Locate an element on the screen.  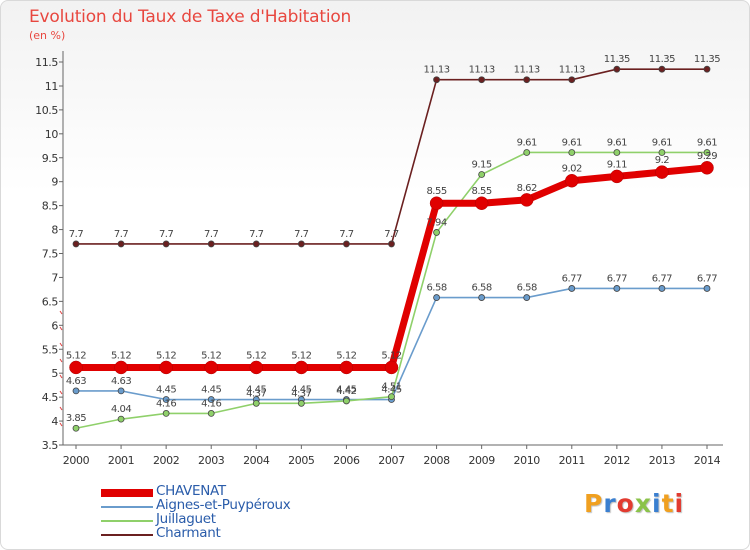
x-tick-label: 2004 is located at coordinates (256, 460).